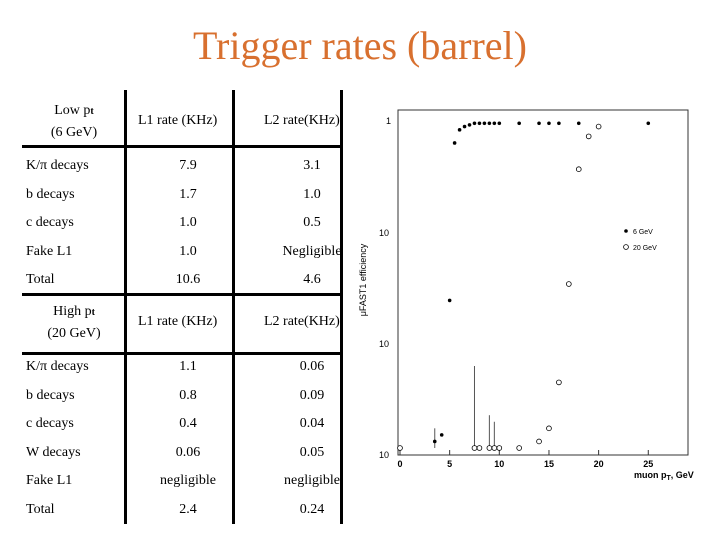 This screenshot has height=540, width=720. What do you see at coordinates (74, 132) in the screenshot?
I see `threshold-value: (6 GeV)` at bounding box center [74, 132].